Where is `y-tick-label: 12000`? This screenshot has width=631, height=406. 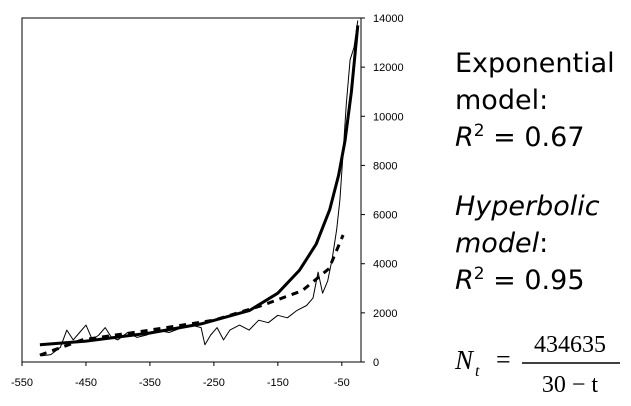 y-tick-label: 12000 is located at coordinates (388, 68).